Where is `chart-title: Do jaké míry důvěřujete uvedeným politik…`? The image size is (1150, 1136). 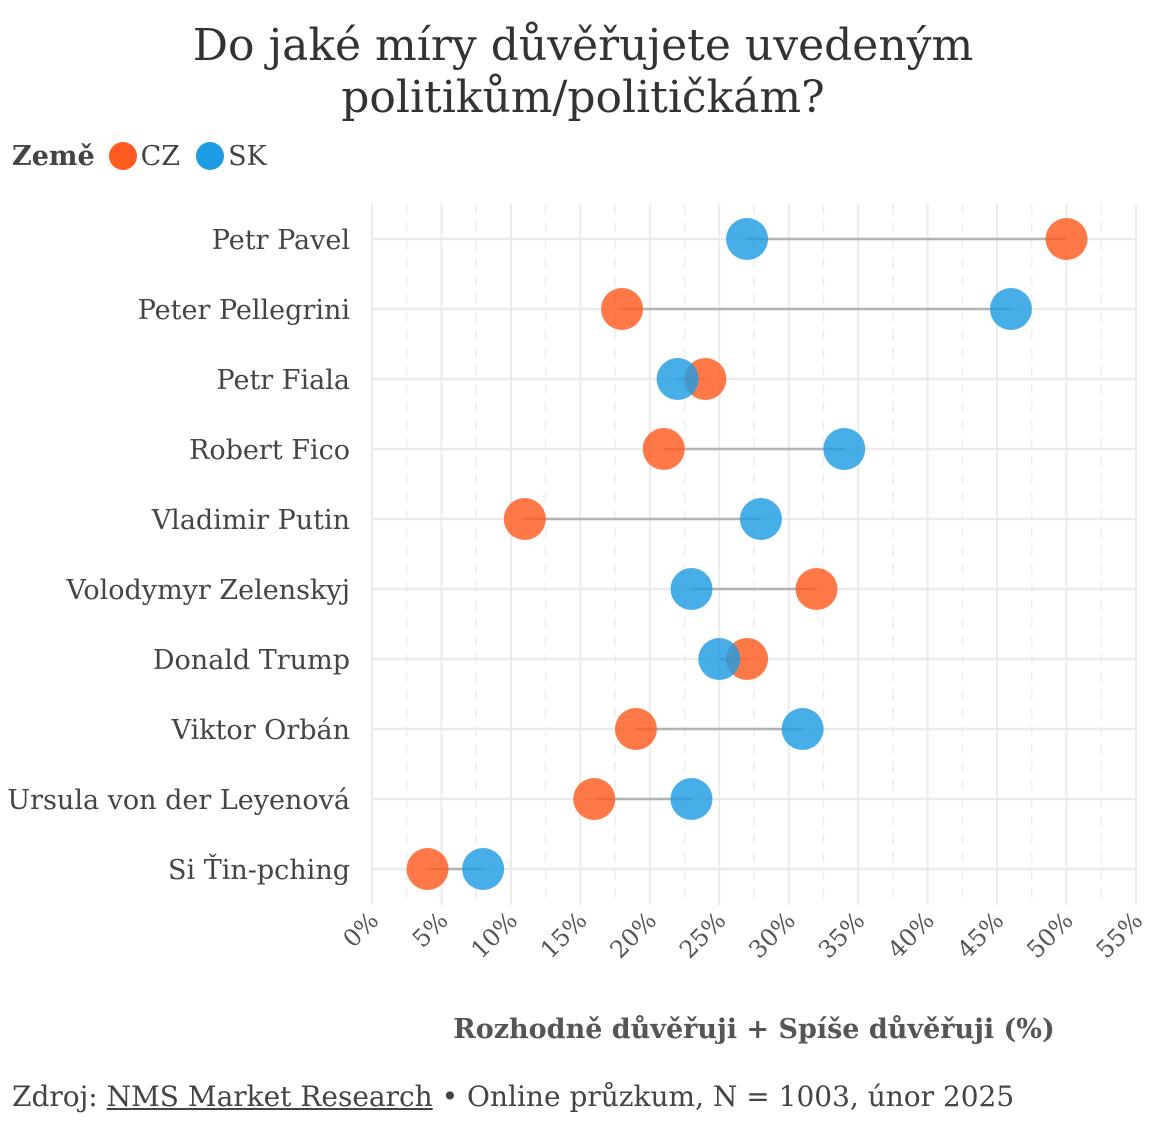 chart-title: Do jaké míry důvěřujete uvedeným politik… is located at coordinates (575, 72).